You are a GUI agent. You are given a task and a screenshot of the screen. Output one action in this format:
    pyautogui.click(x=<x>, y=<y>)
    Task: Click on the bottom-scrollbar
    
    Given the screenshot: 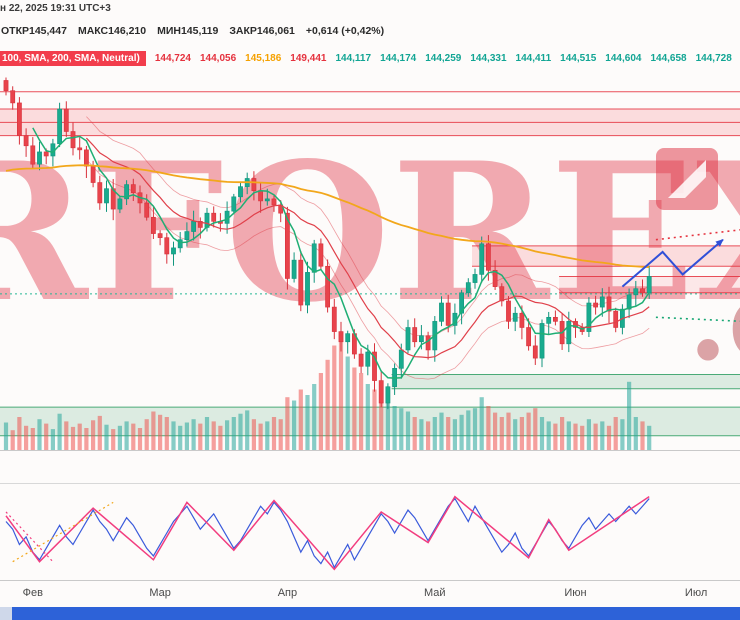 What is the action you would take?
    pyautogui.click(x=370, y=613)
    